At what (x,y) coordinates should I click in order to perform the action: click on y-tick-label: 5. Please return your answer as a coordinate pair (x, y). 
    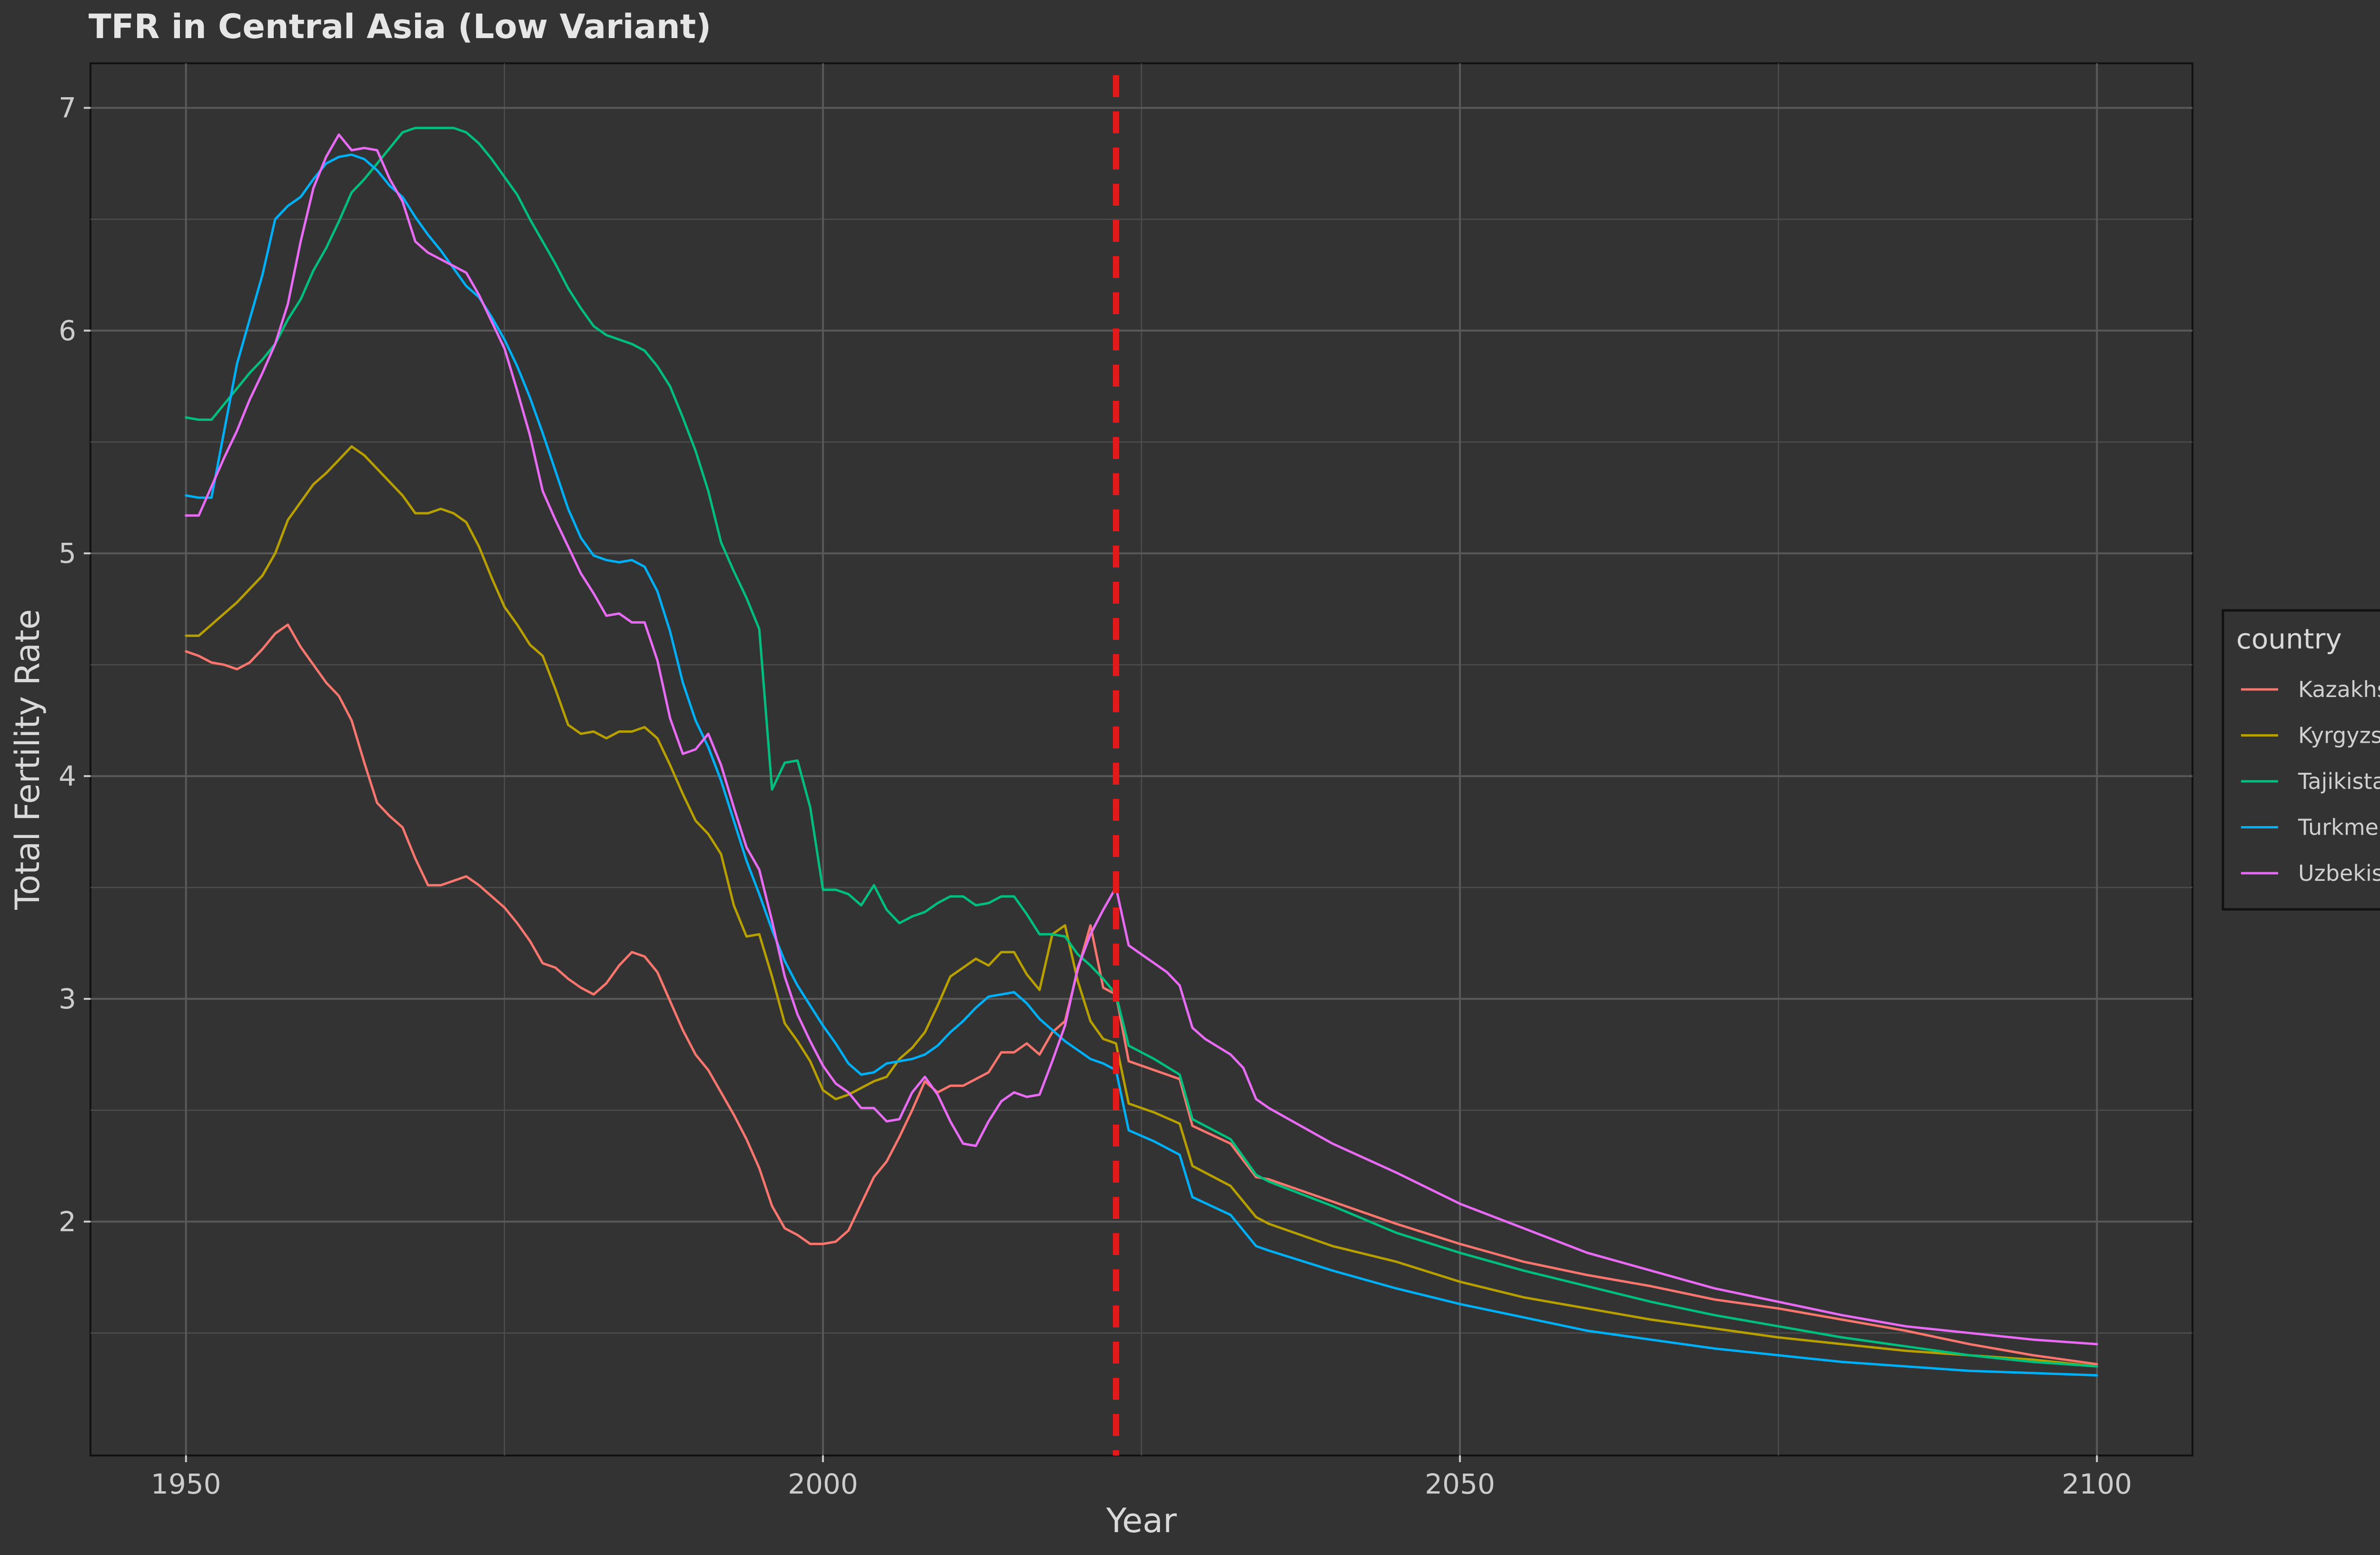
    Looking at the image, I should click on (67, 553).